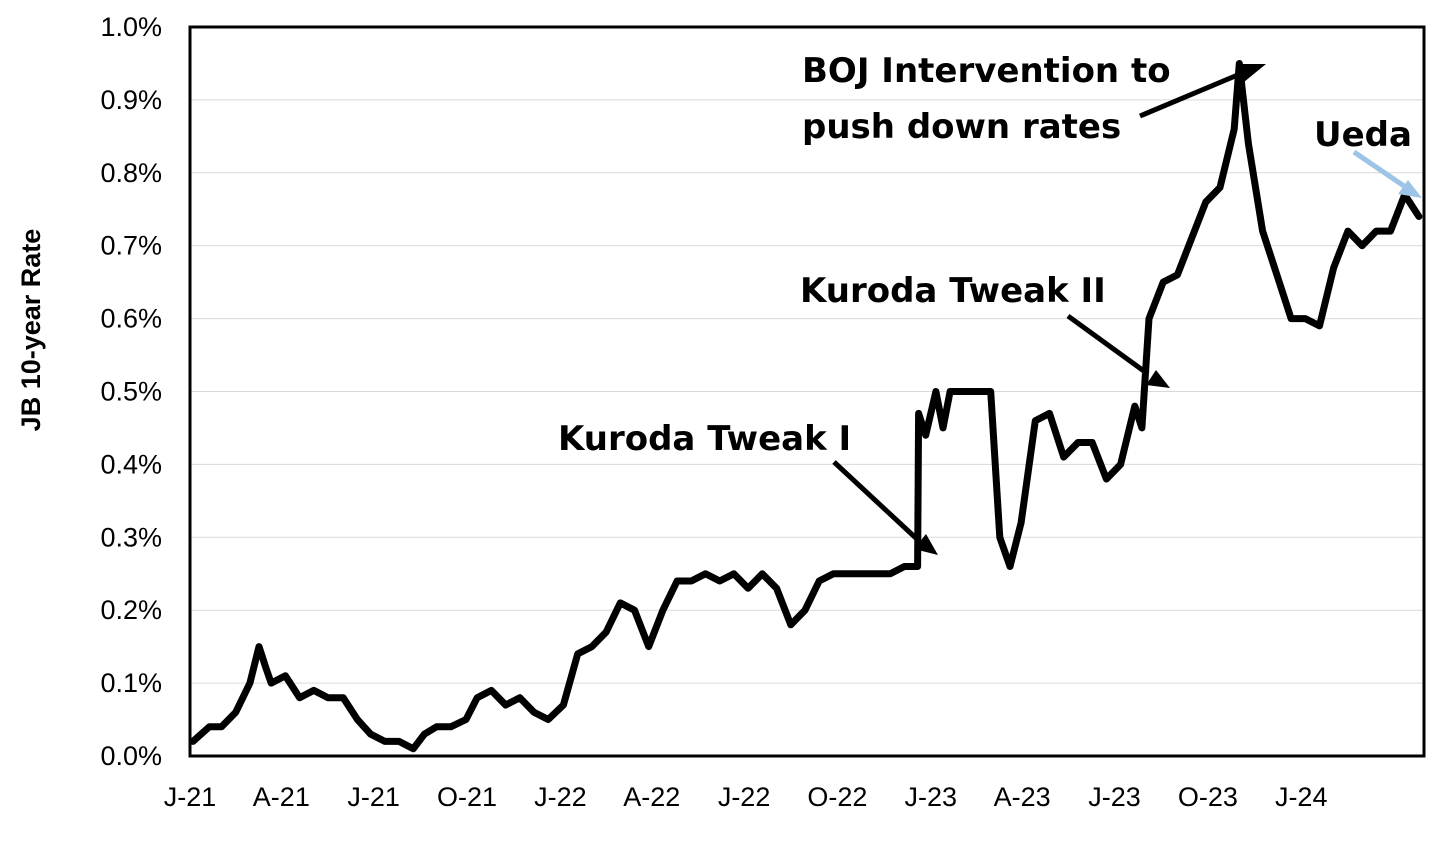  I want to click on annotation-ueda: Ueda, so click(1368, 156).